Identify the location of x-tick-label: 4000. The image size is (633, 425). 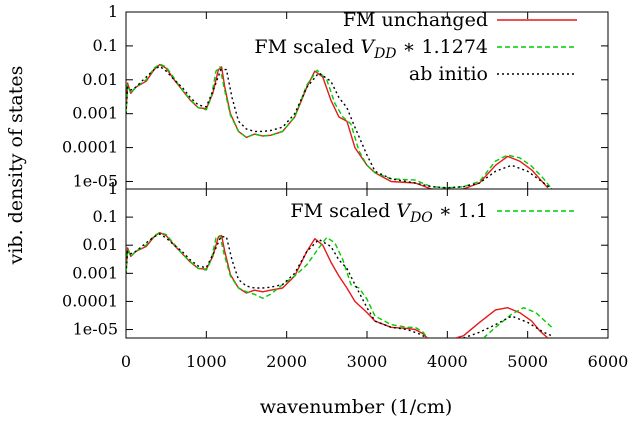
(447, 361).